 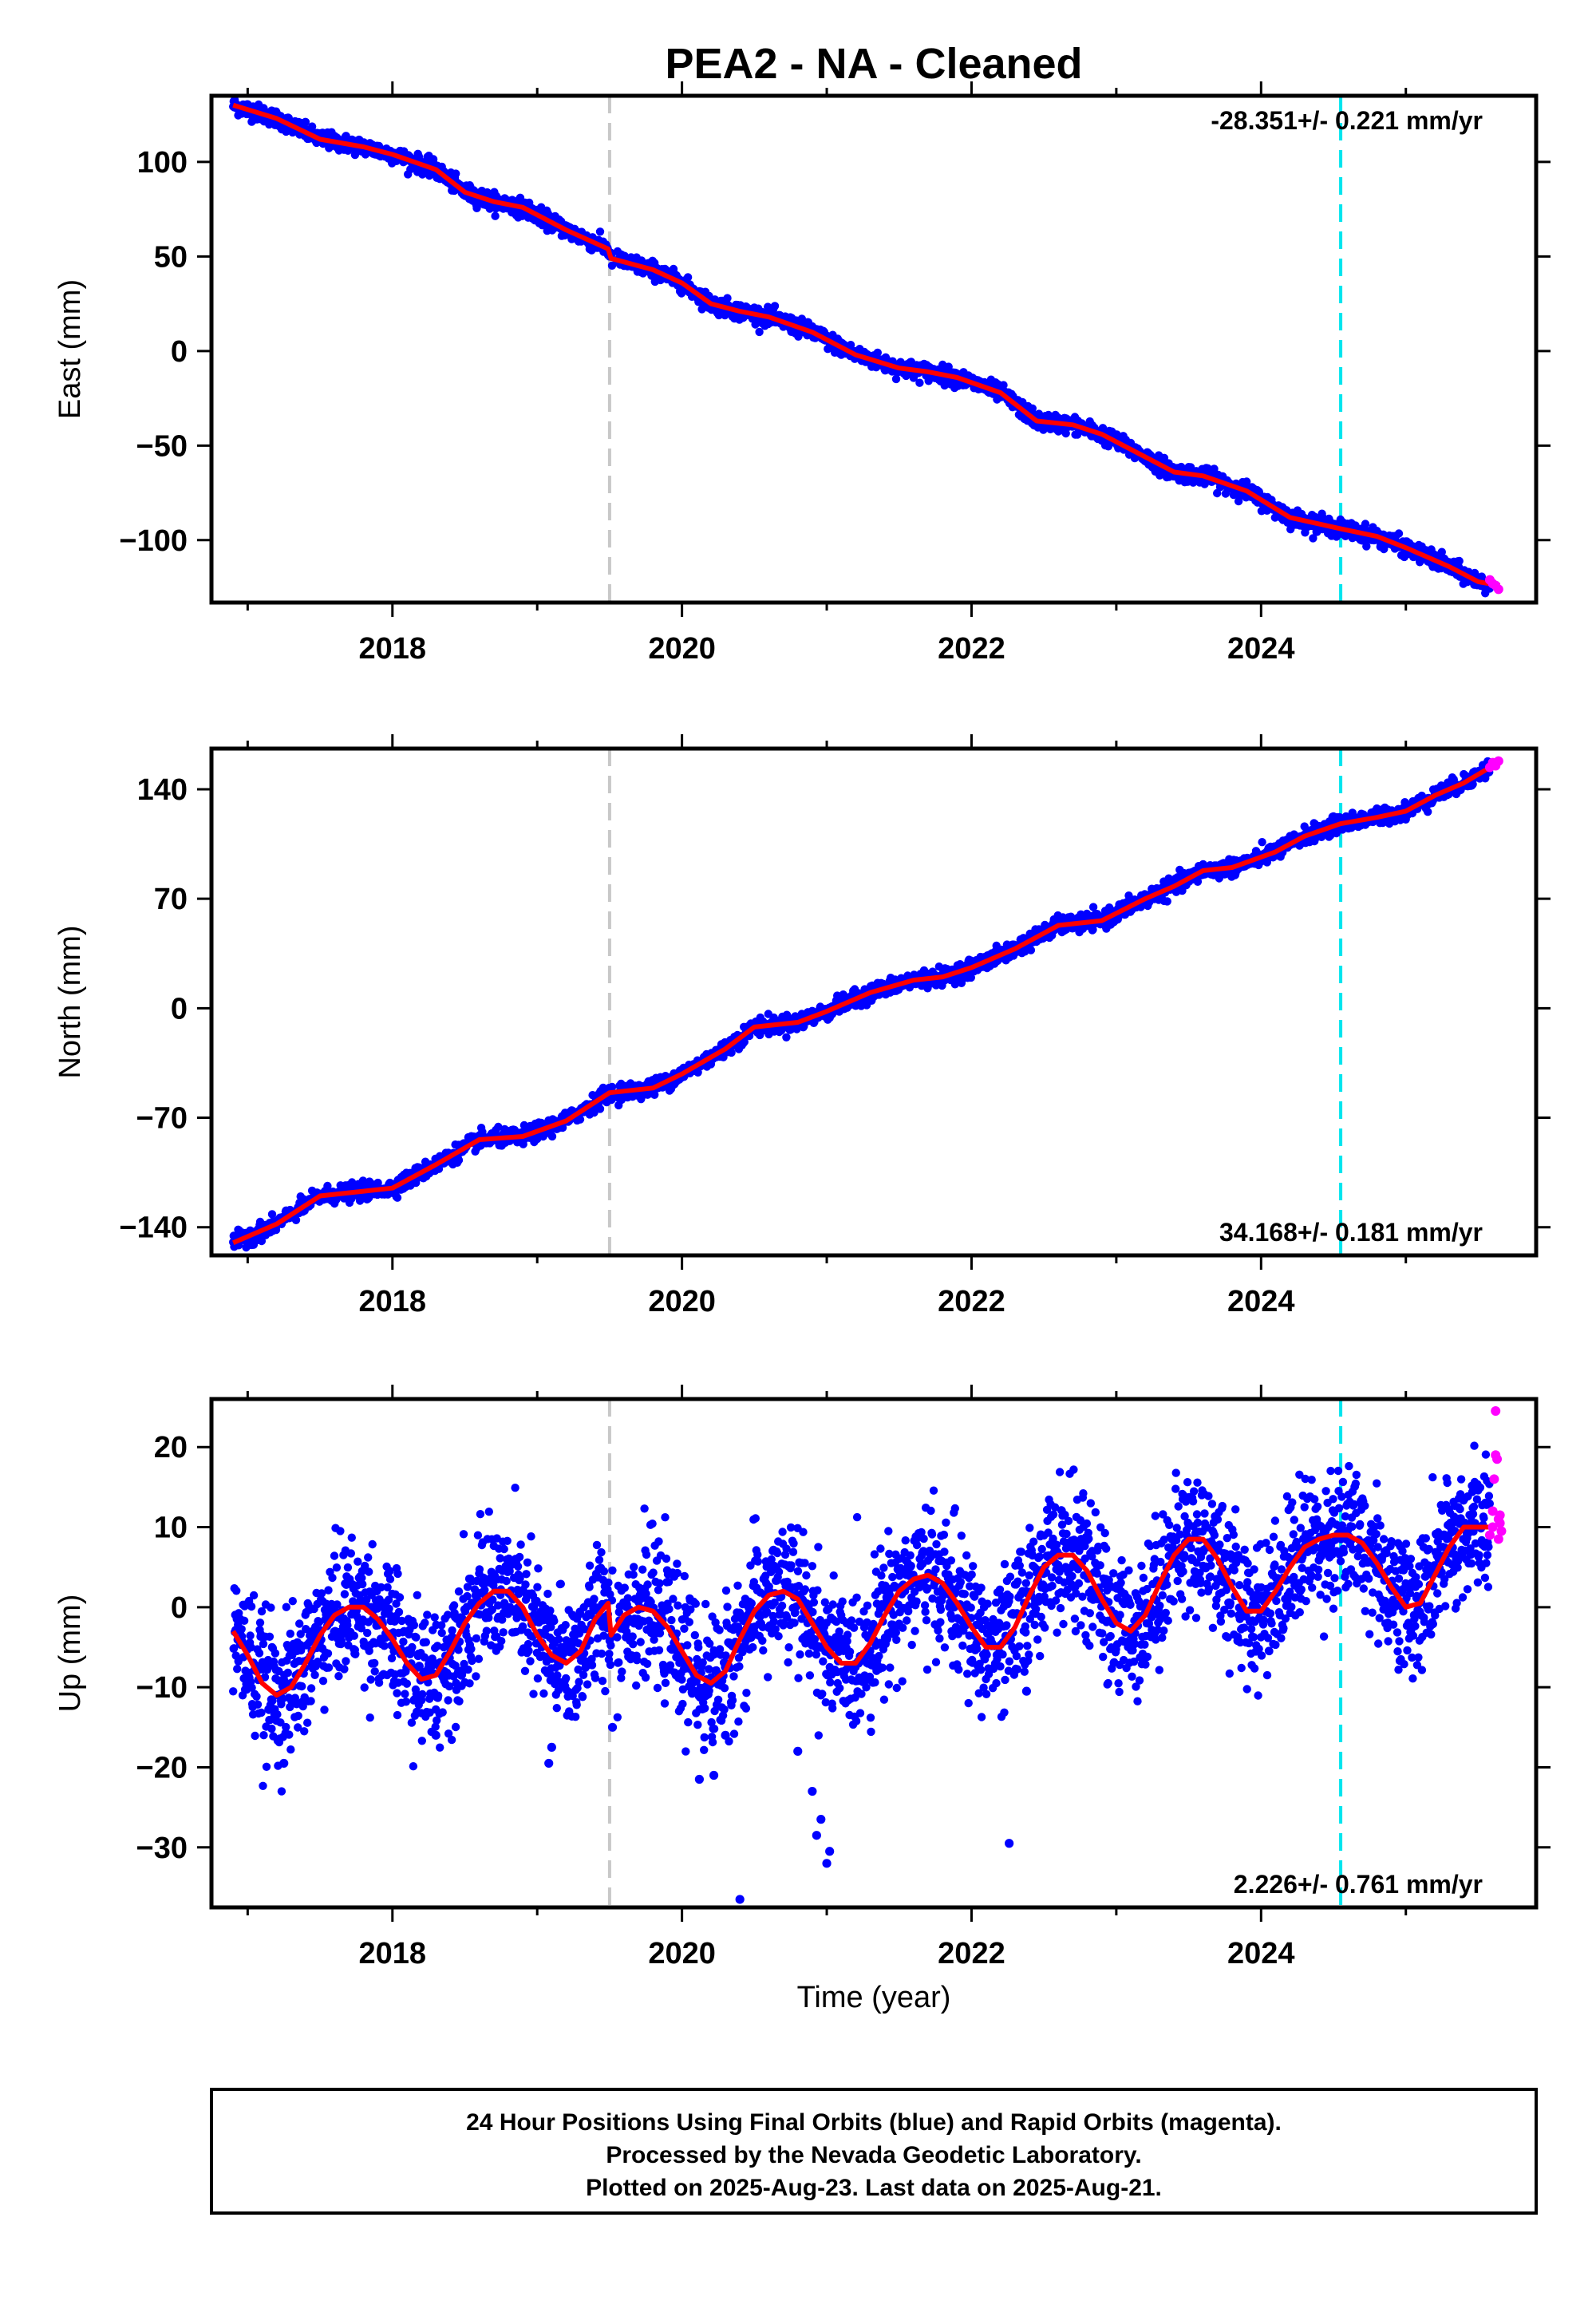 I want to click on east-y-tick-label: −50, so click(x=162, y=446).